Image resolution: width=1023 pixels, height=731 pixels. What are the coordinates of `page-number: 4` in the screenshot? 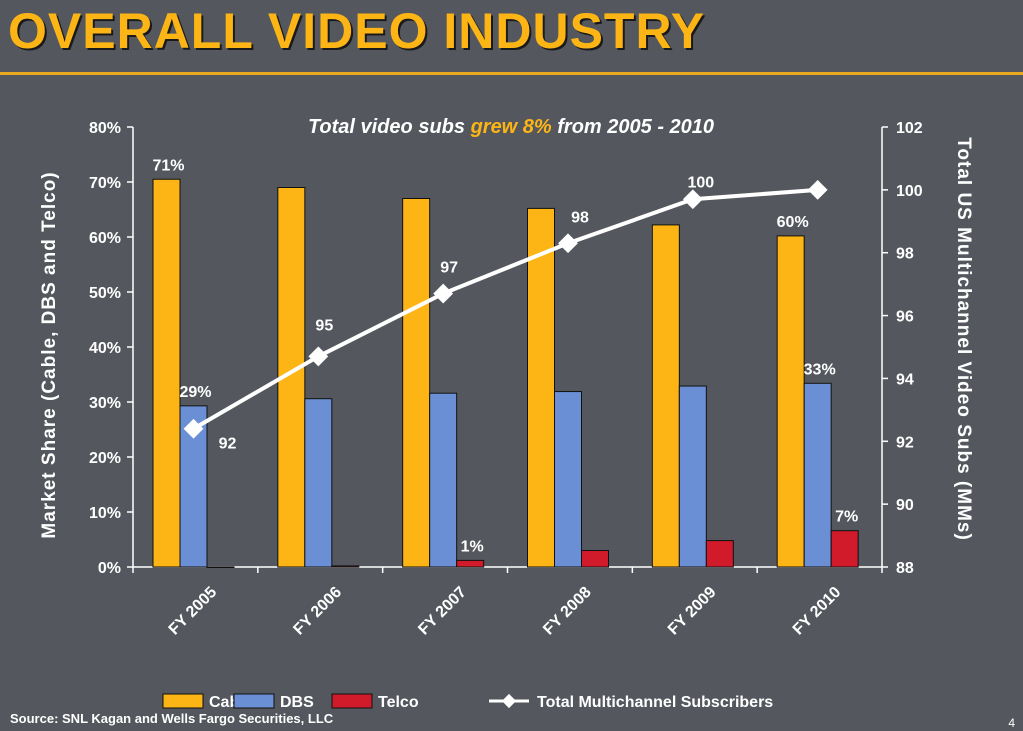 It's located at (1011, 723).